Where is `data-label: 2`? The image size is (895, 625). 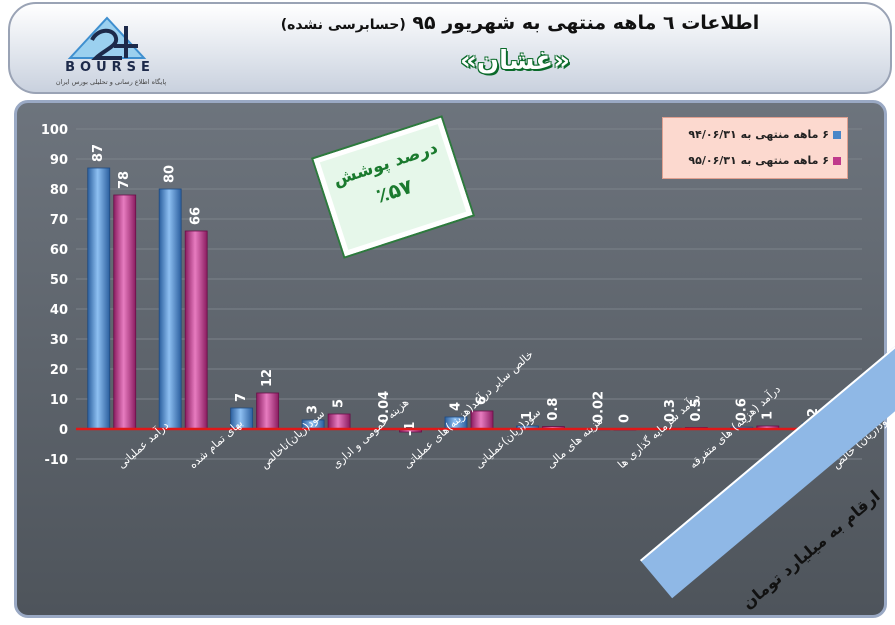 data-label: 2 is located at coordinates (813, 412).